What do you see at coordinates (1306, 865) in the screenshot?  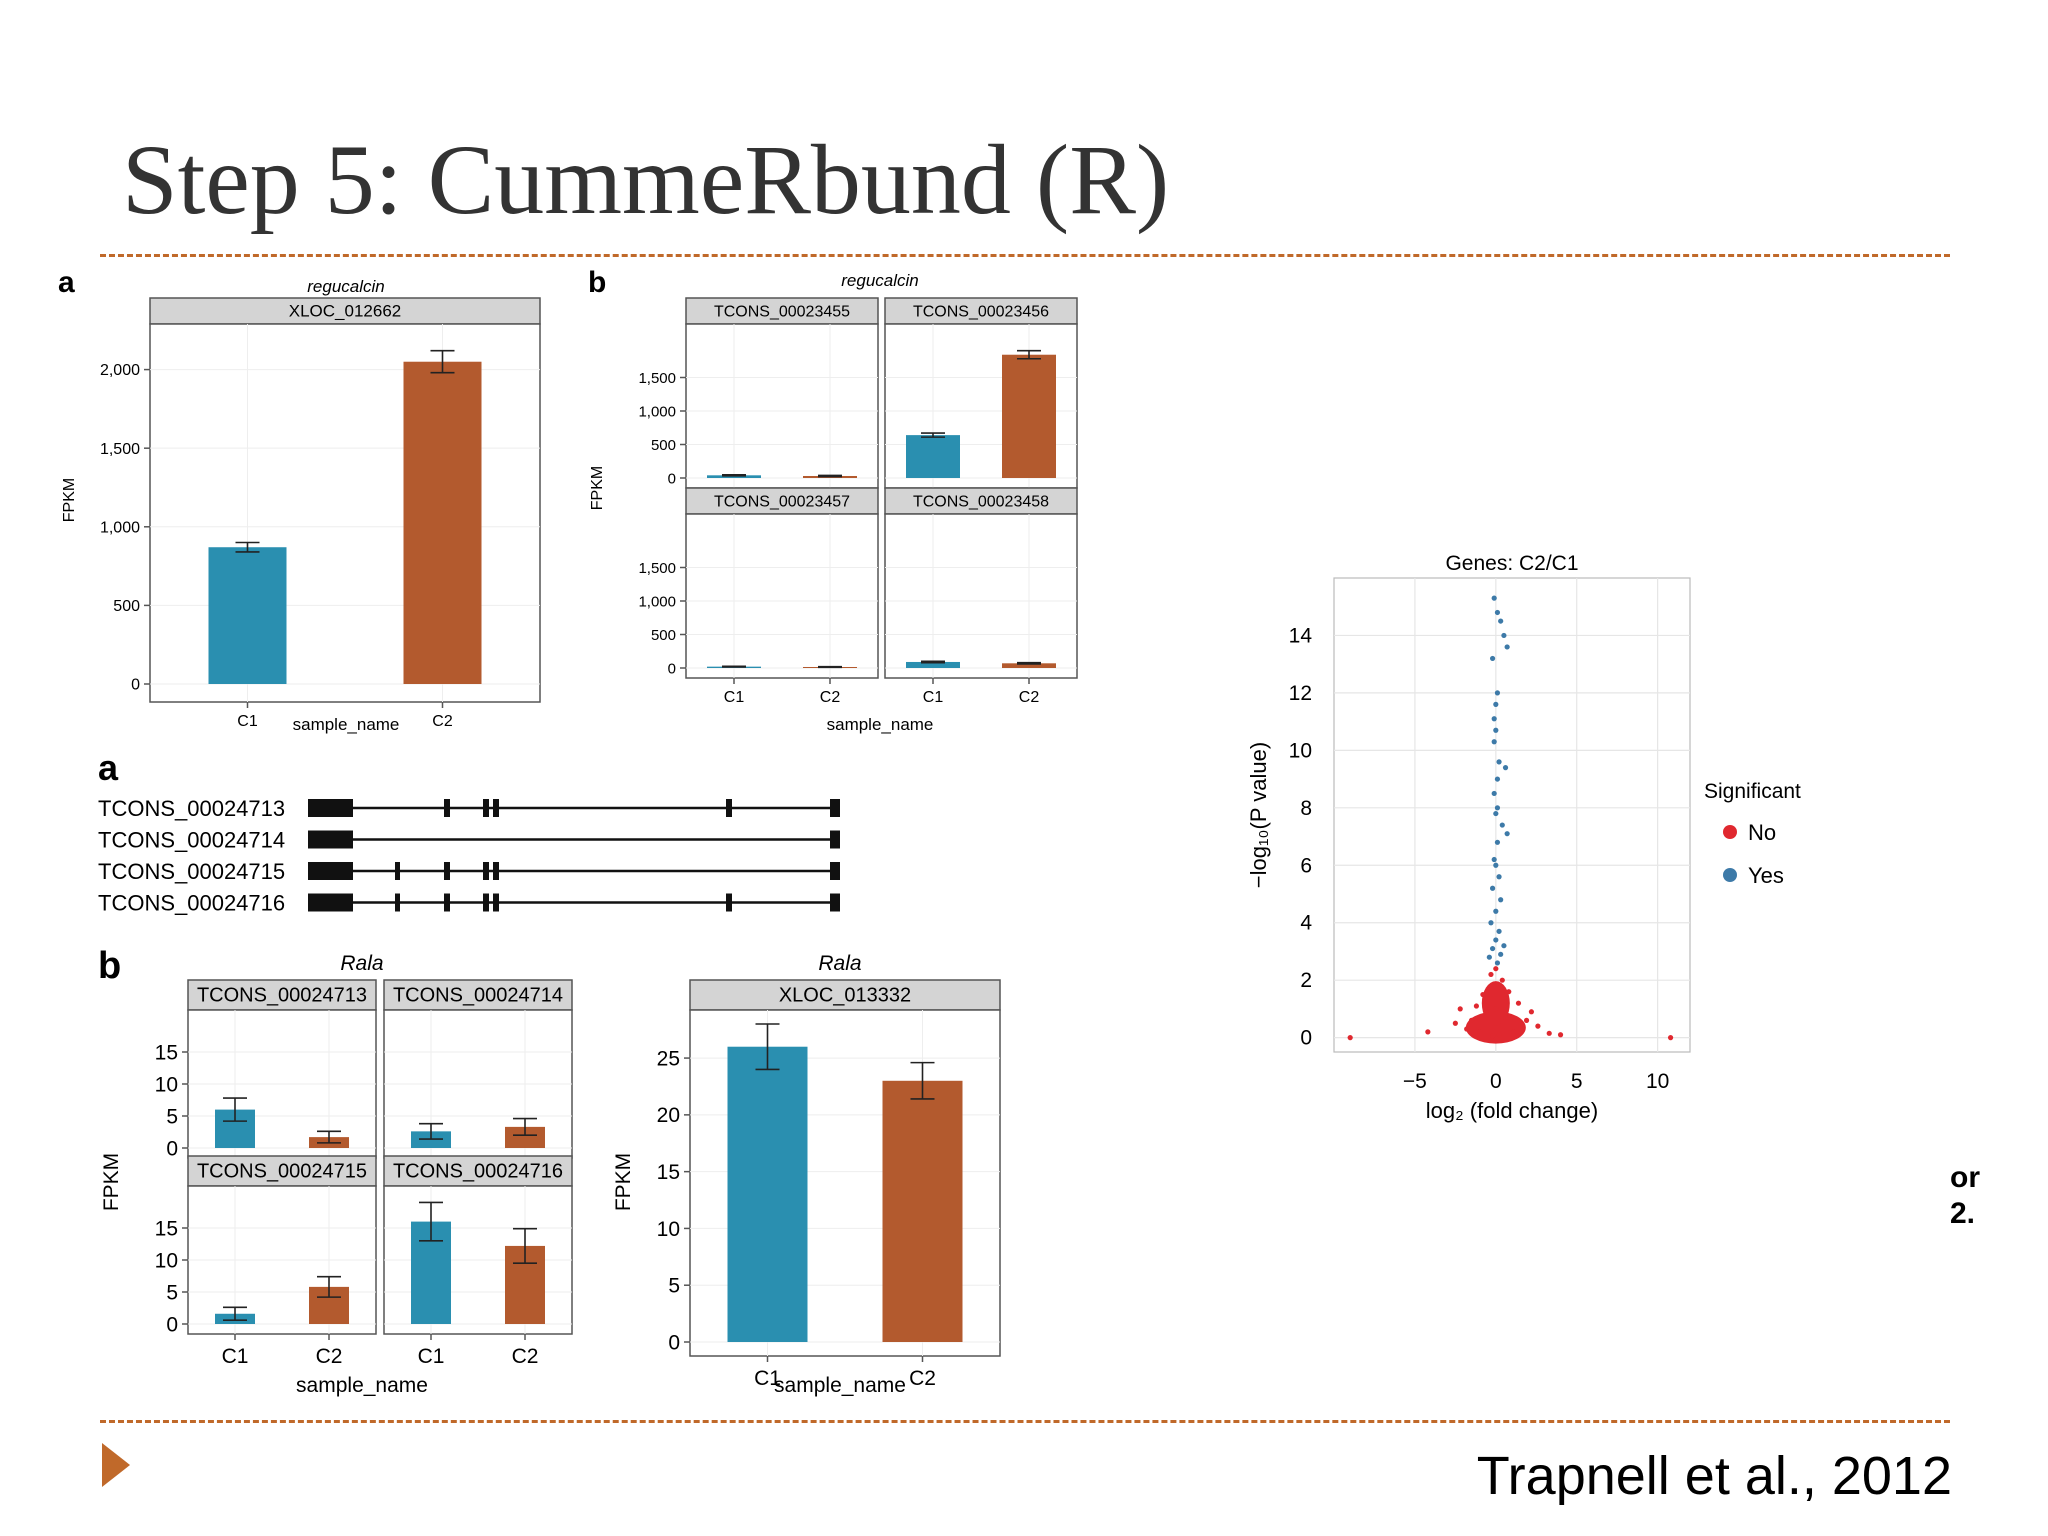 I see `y-tick-label: 6` at bounding box center [1306, 865].